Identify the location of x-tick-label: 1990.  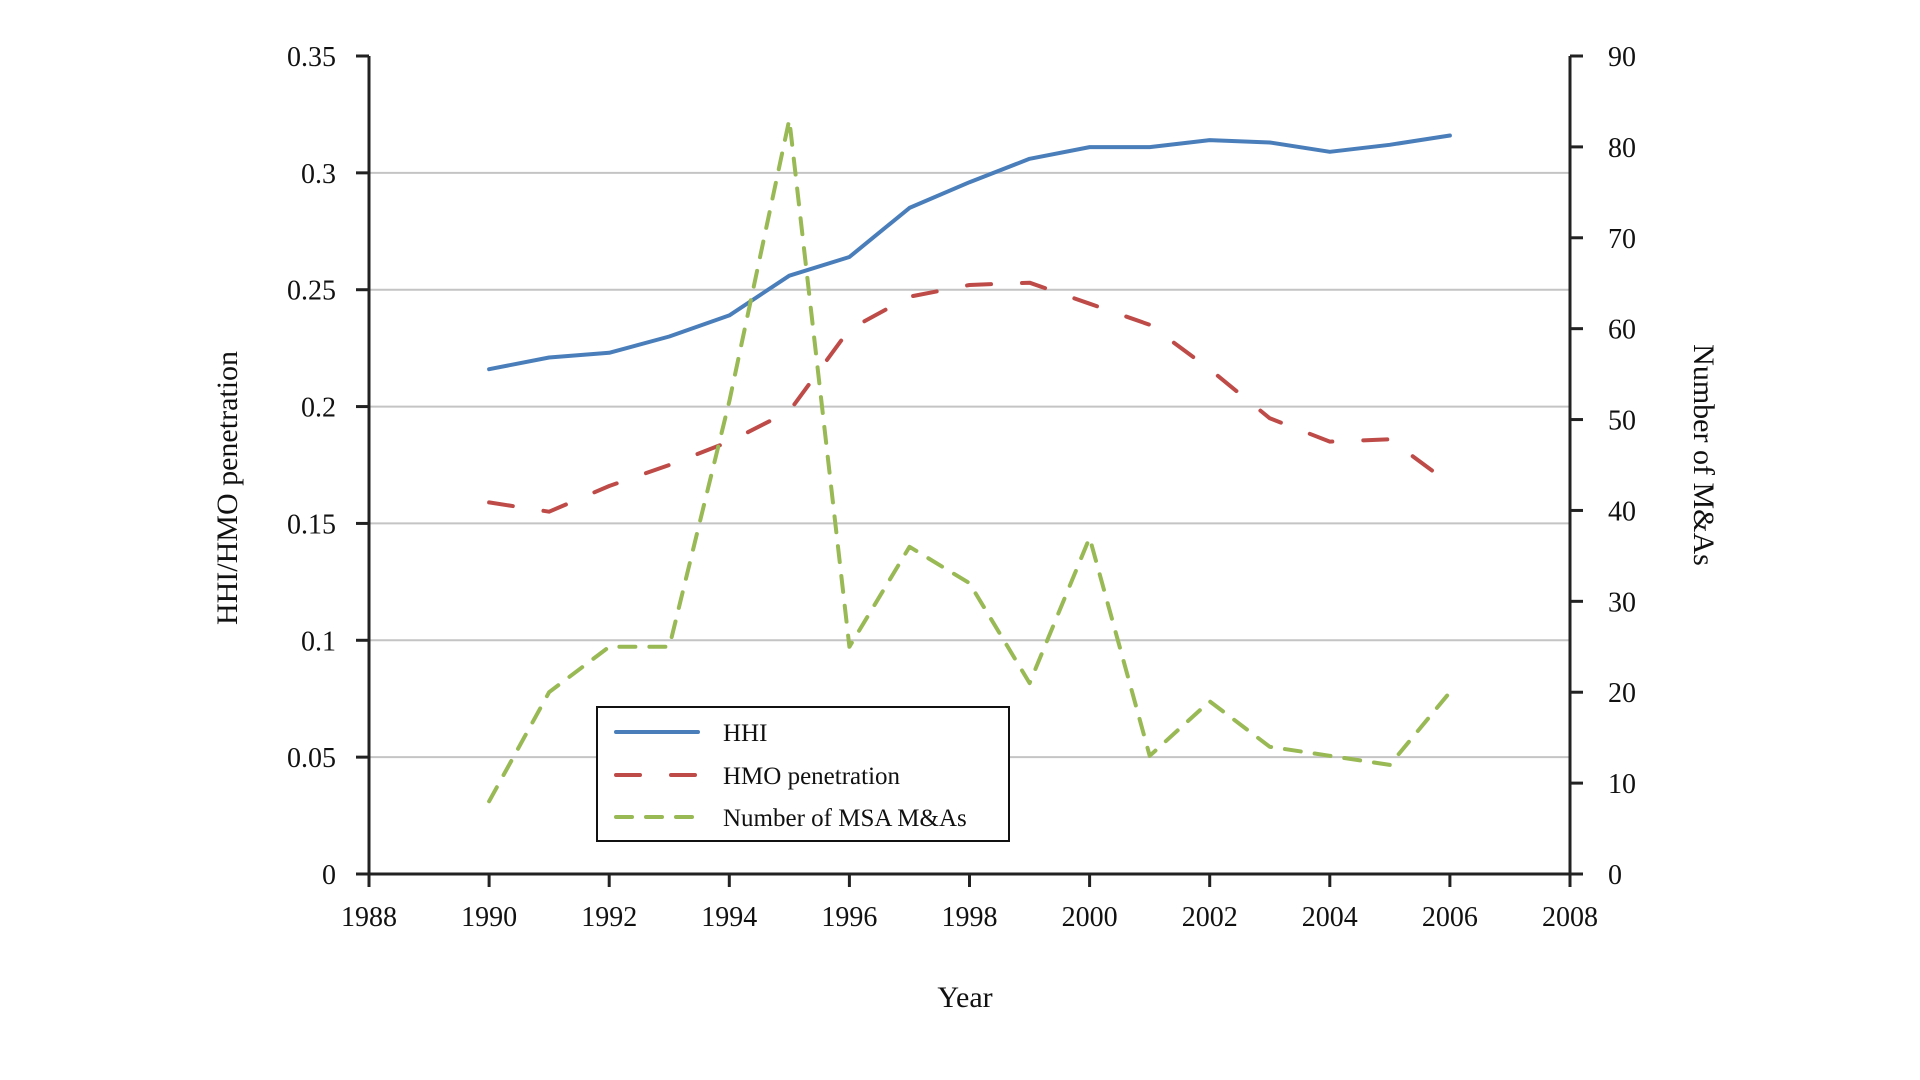
(489, 917).